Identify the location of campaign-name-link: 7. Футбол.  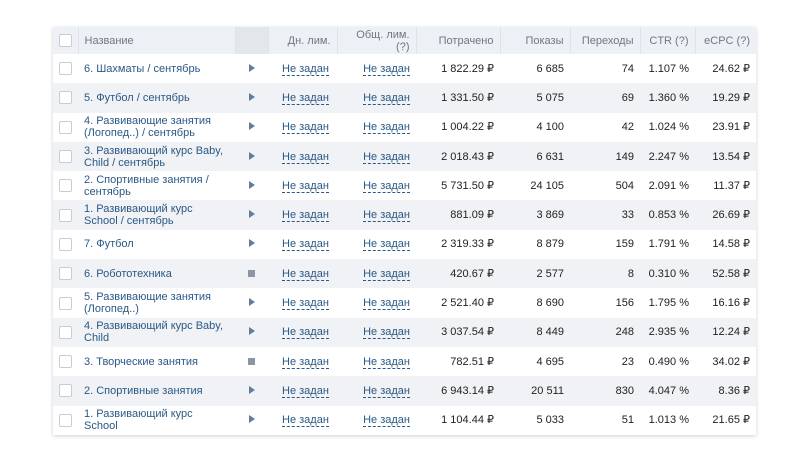
(109, 244).